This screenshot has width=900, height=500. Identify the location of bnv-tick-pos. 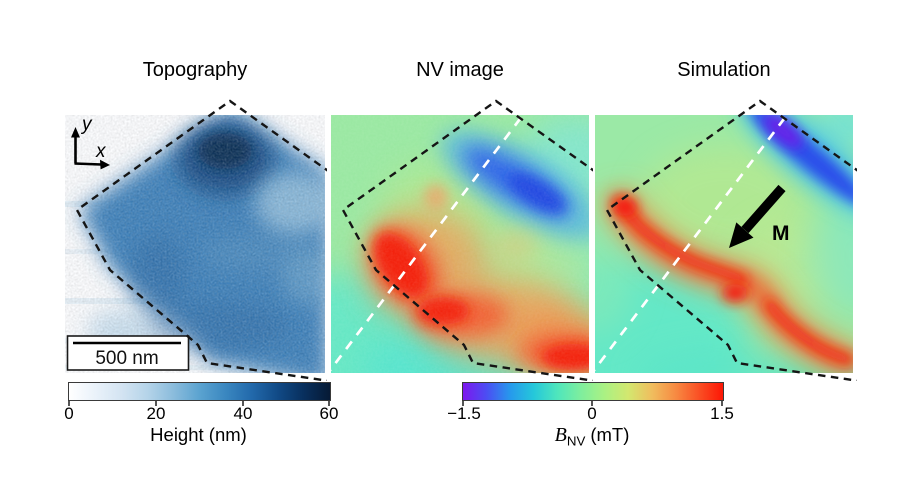
(722, 403).